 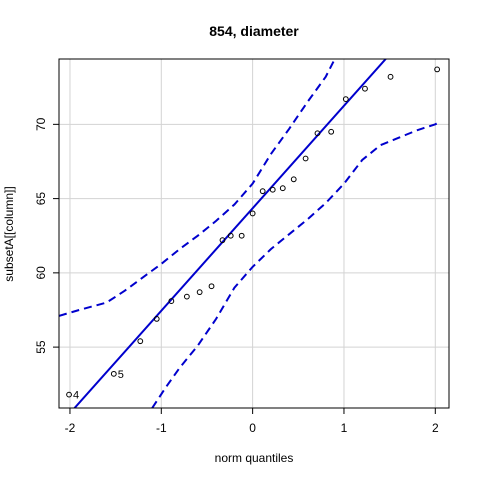 I want to click on y-axis-label: subsetA[[column]], so click(x=9, y=233).